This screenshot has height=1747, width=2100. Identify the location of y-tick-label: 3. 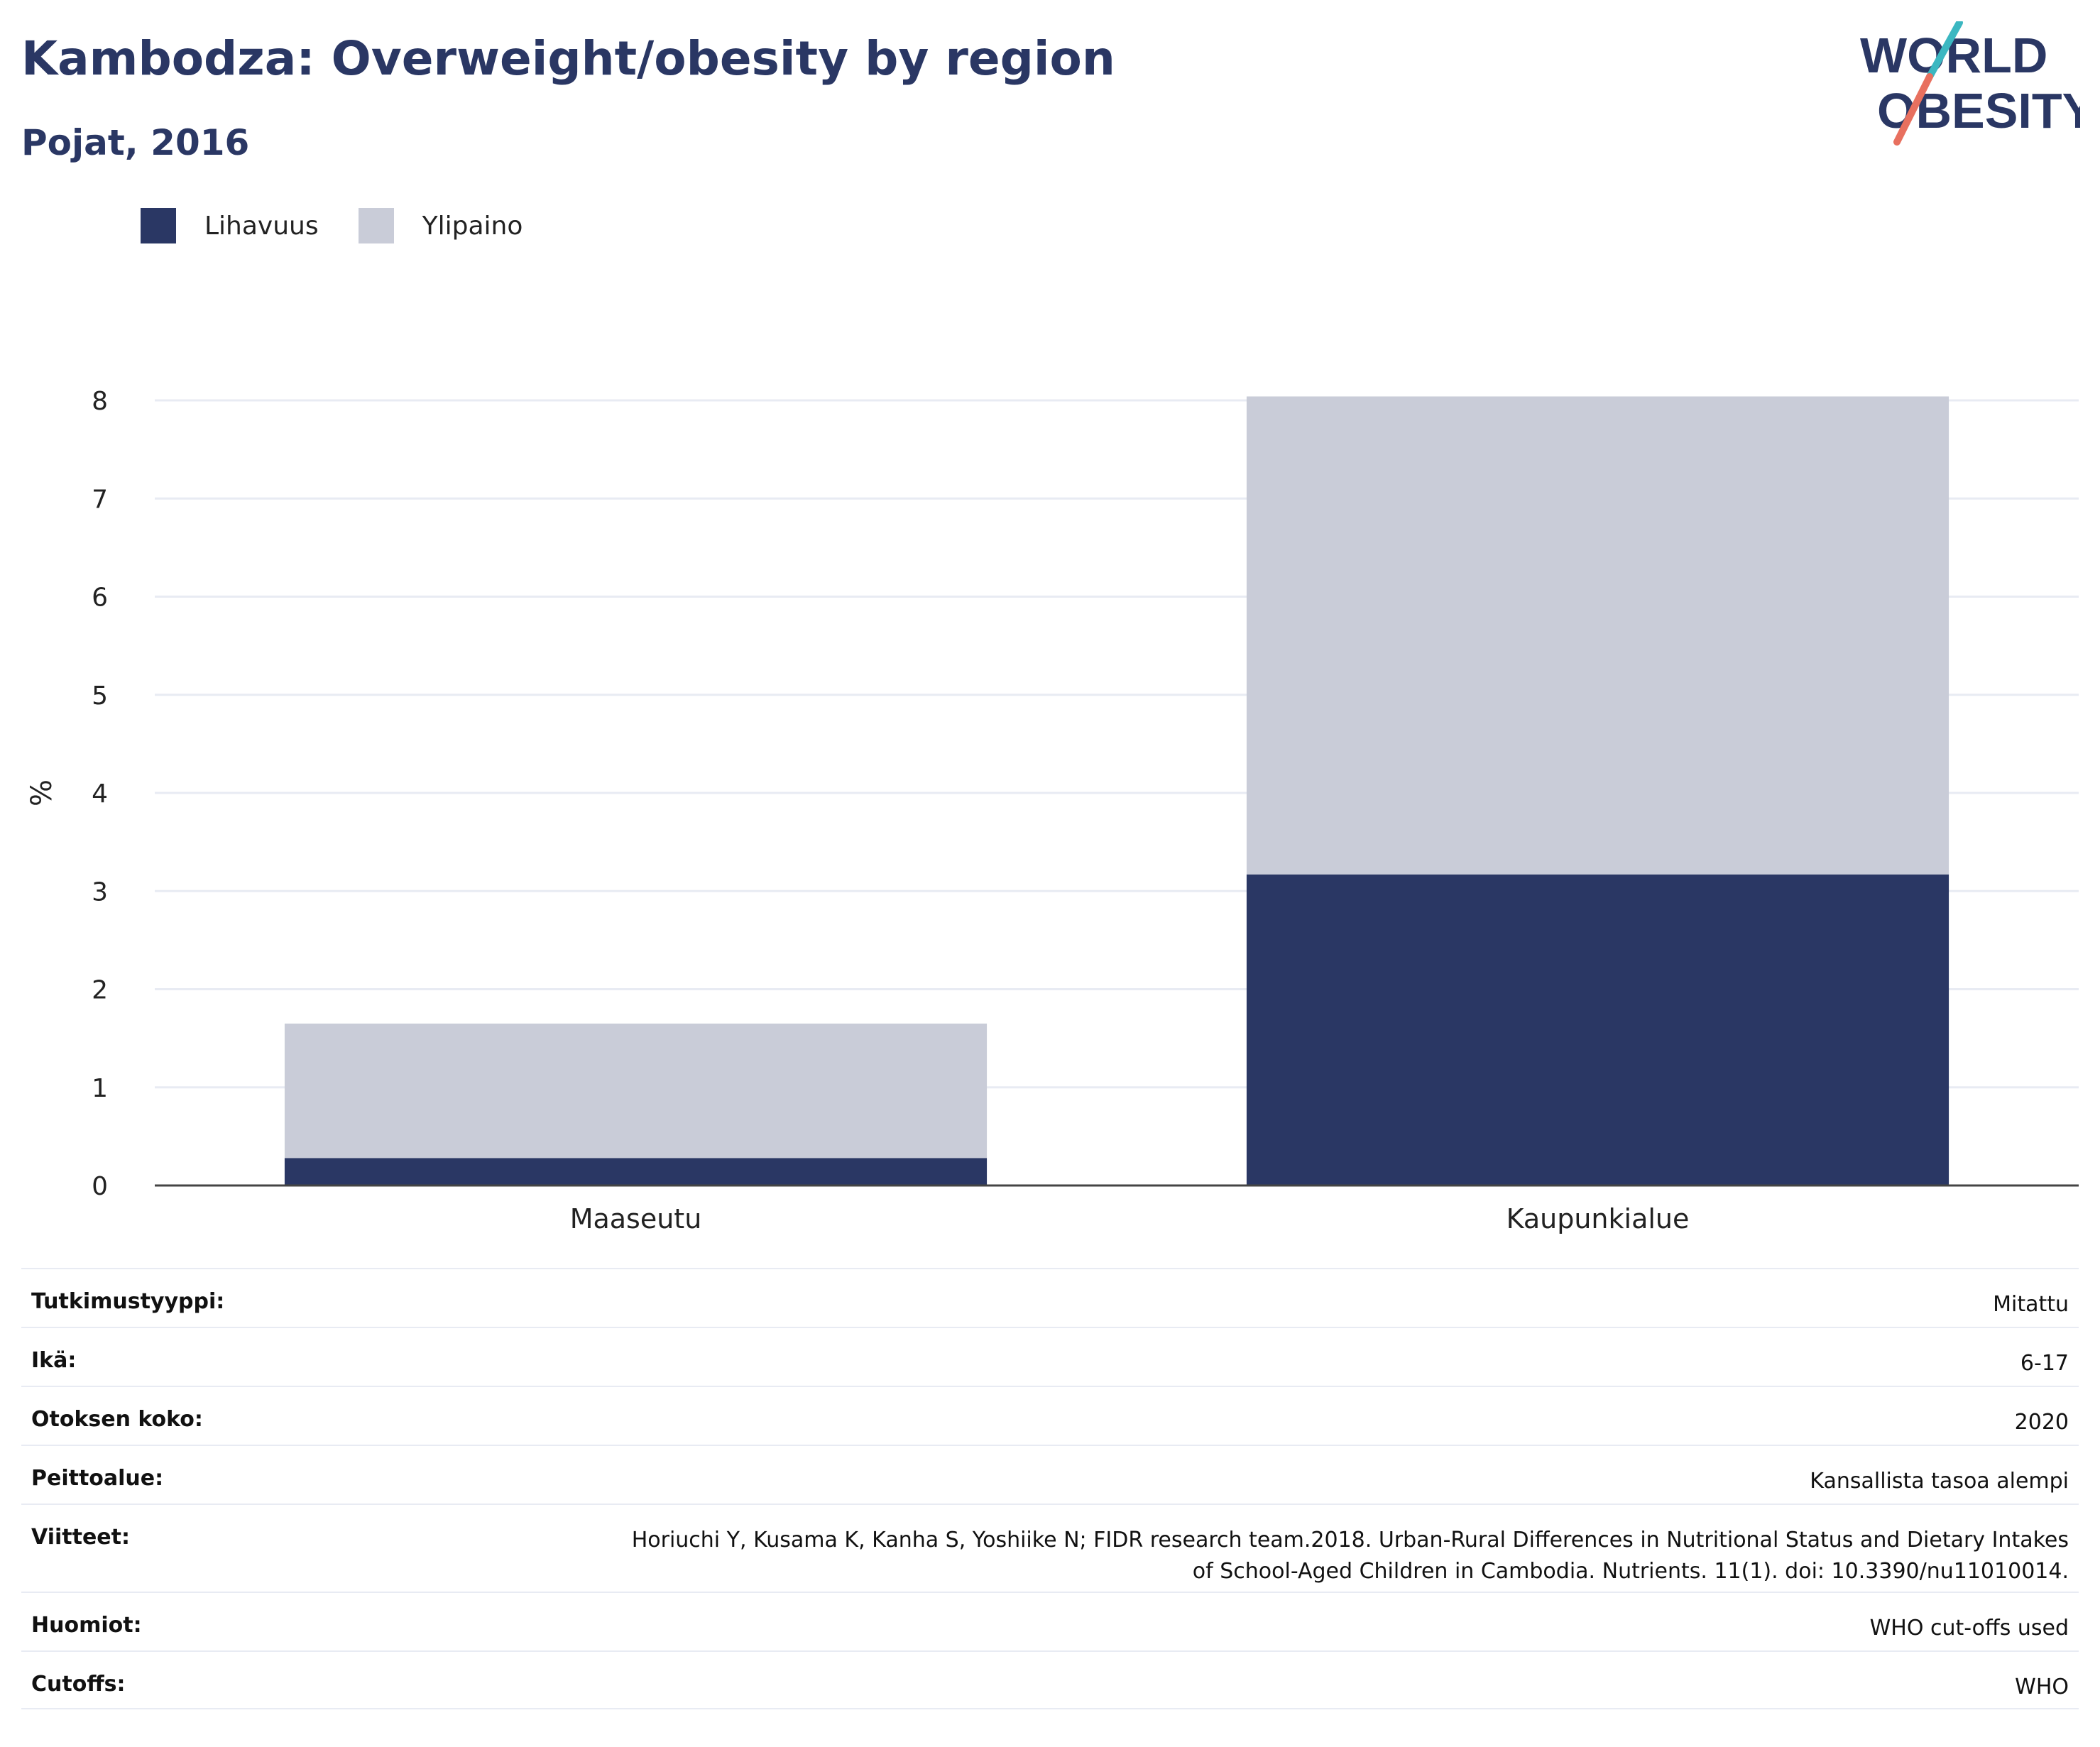
(100, 892).